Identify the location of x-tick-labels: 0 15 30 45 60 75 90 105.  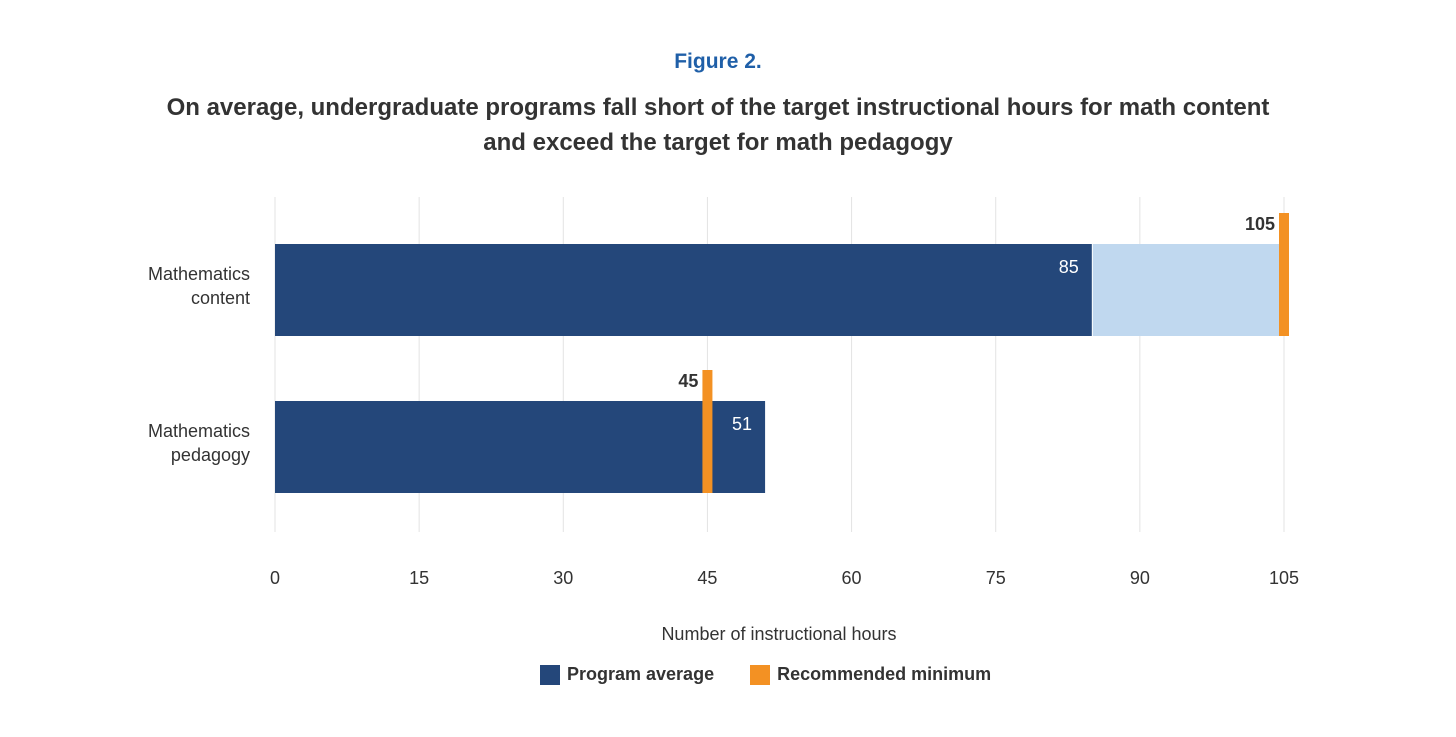
(784, 578).